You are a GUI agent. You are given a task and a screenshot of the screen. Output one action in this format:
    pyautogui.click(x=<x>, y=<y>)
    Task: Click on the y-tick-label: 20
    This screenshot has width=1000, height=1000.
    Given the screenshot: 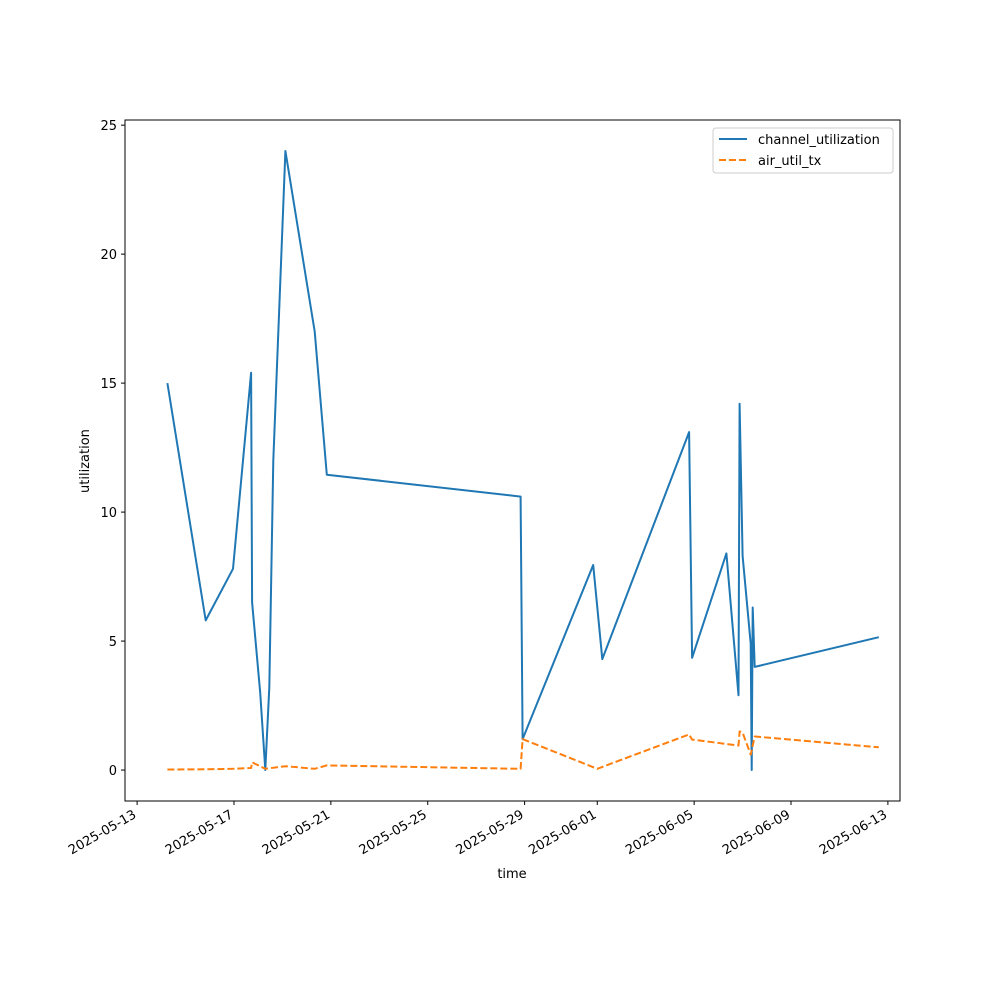 What is the action you would take?
    pyautogui.click(x=108, y=255)
    